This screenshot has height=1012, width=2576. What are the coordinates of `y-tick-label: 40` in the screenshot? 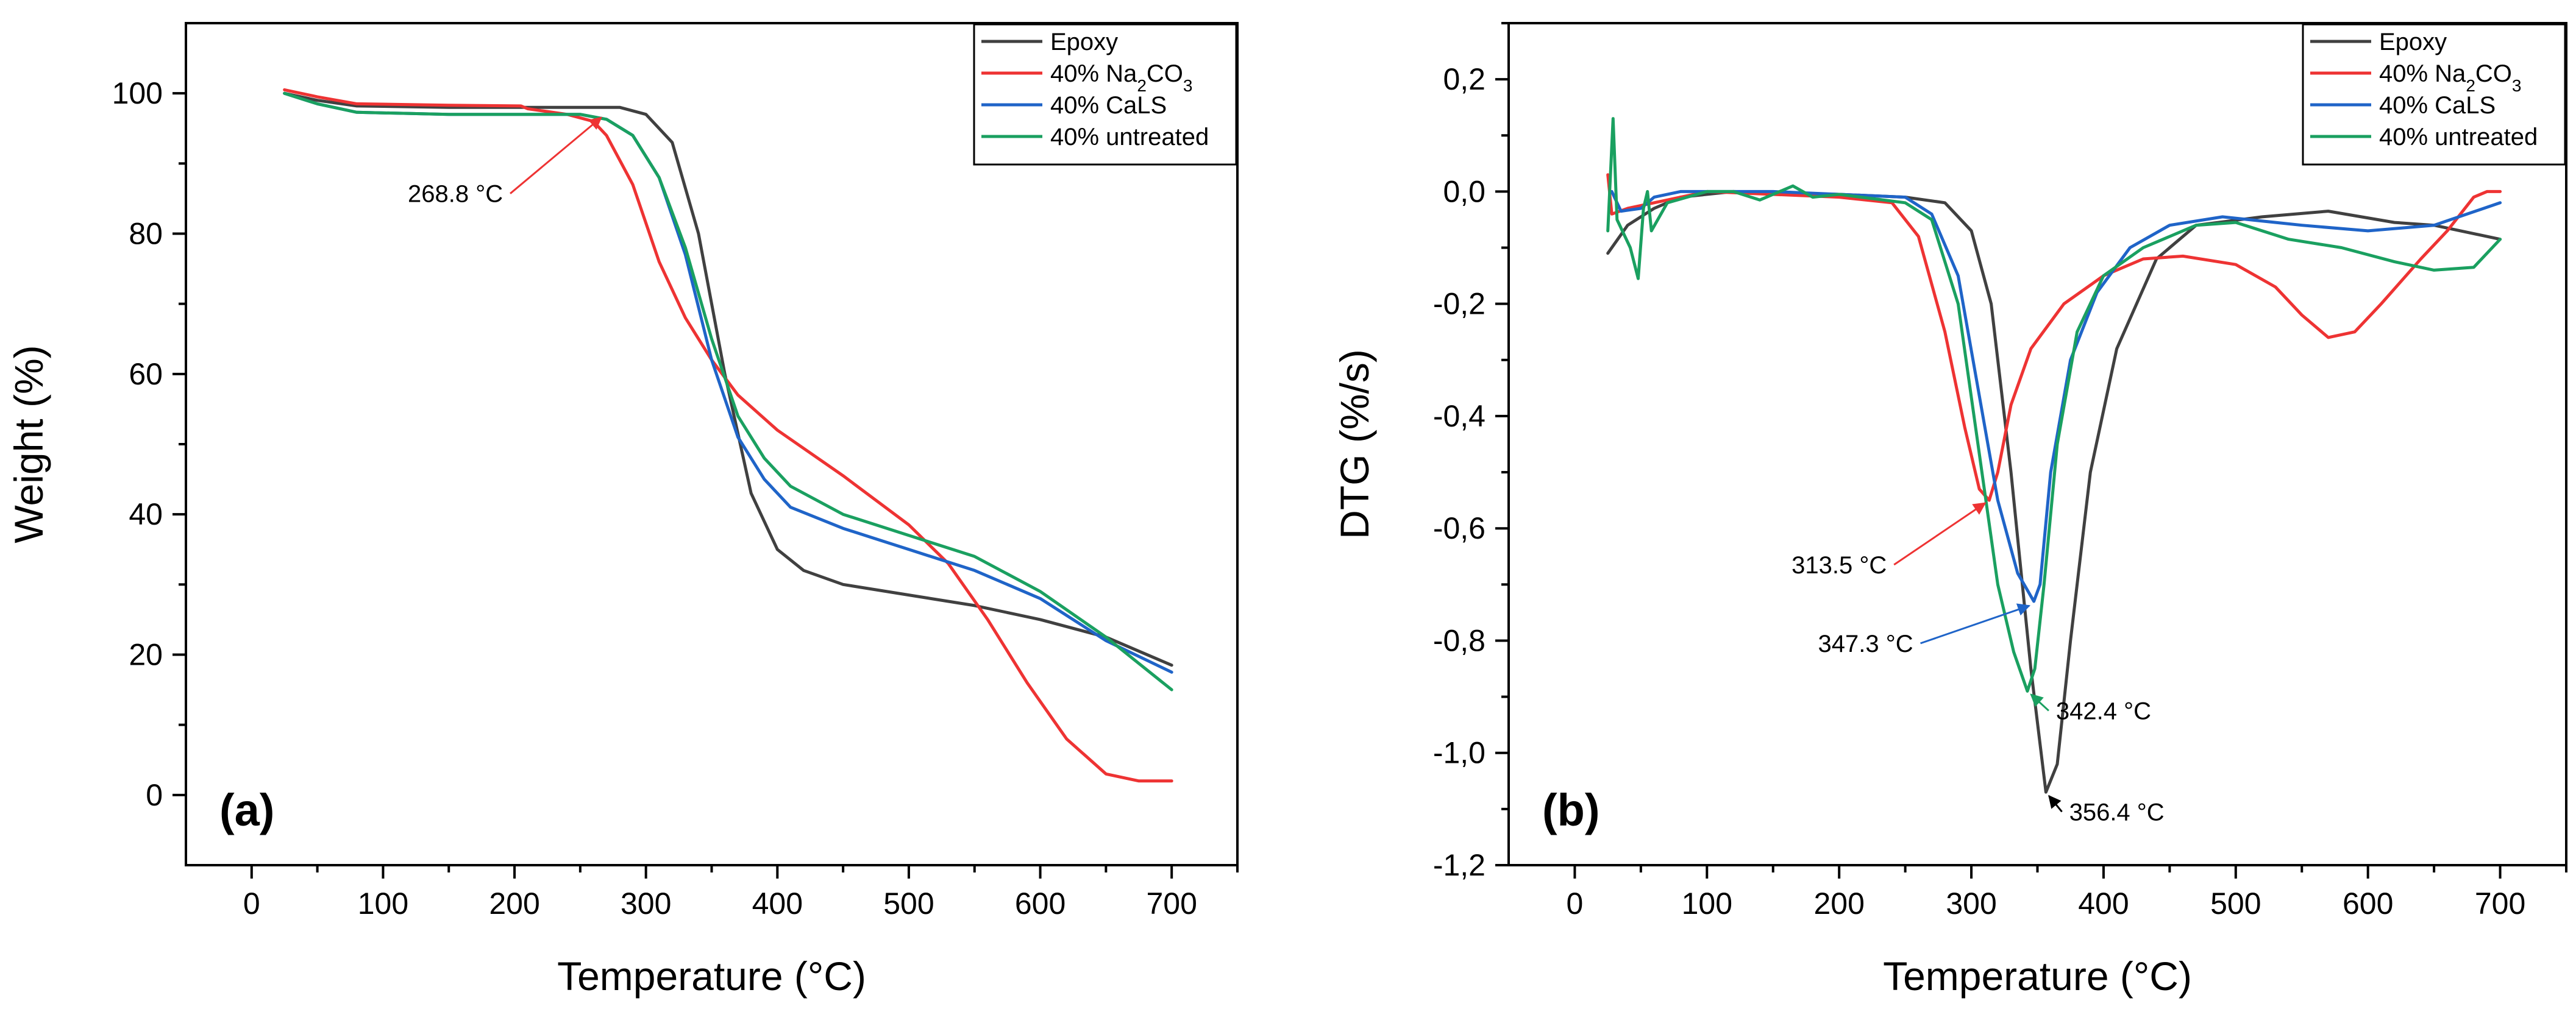 It's located at (146, 514).